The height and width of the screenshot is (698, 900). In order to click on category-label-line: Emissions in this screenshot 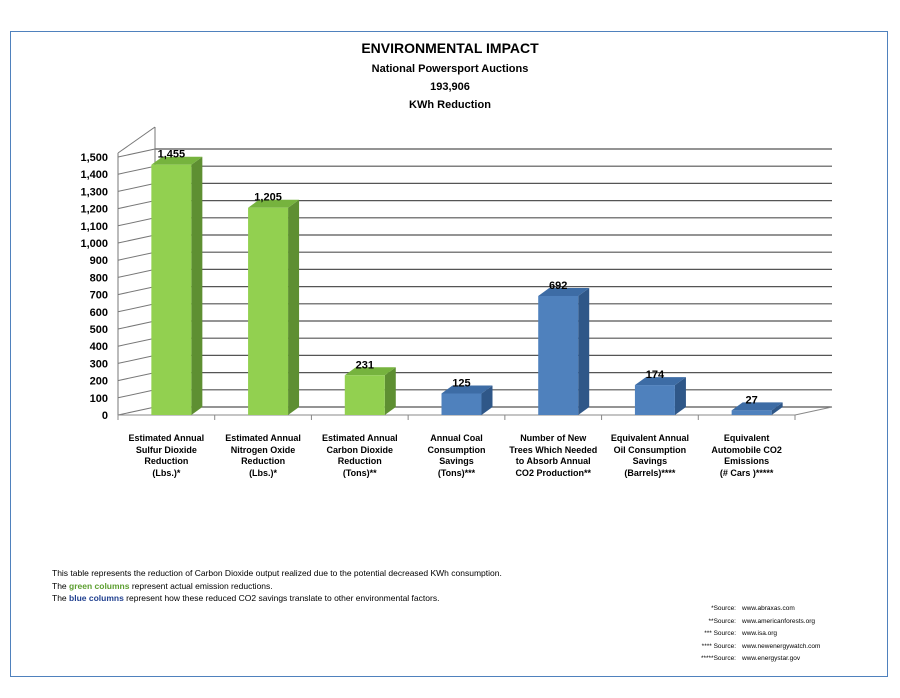, I will do `click(747, 461)`.